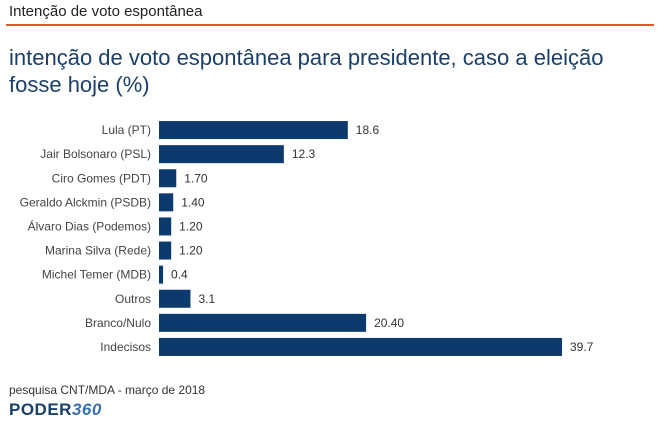  Describe the element at coordinates (89, 225) in the screenshot. I see `category-label: Álvaro Dias (Podemos)` at that location.